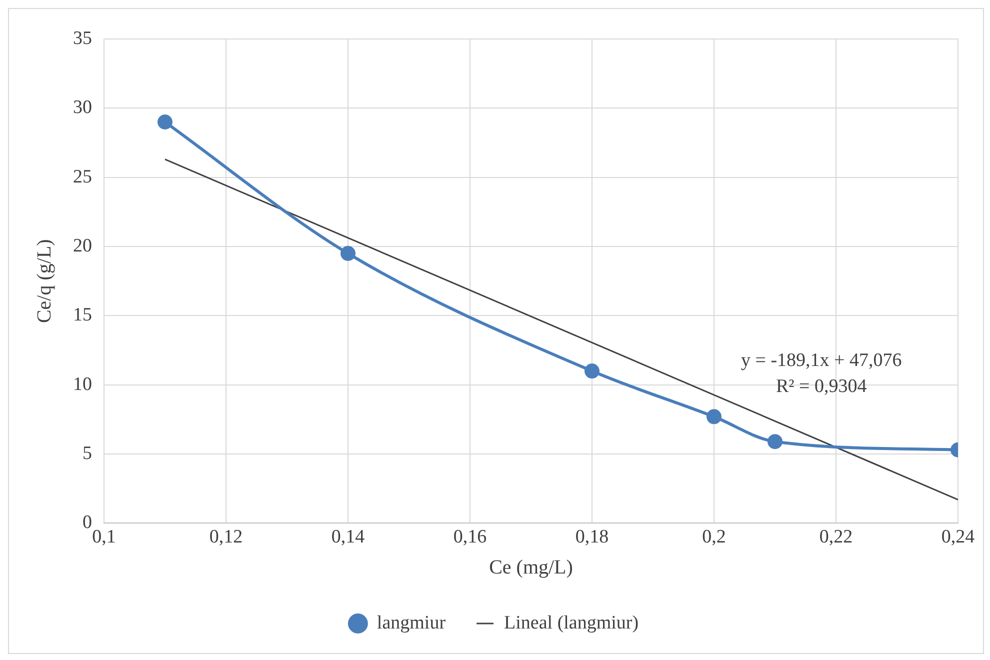  I want to click on y-tick-label: 15, so click(82, 315).